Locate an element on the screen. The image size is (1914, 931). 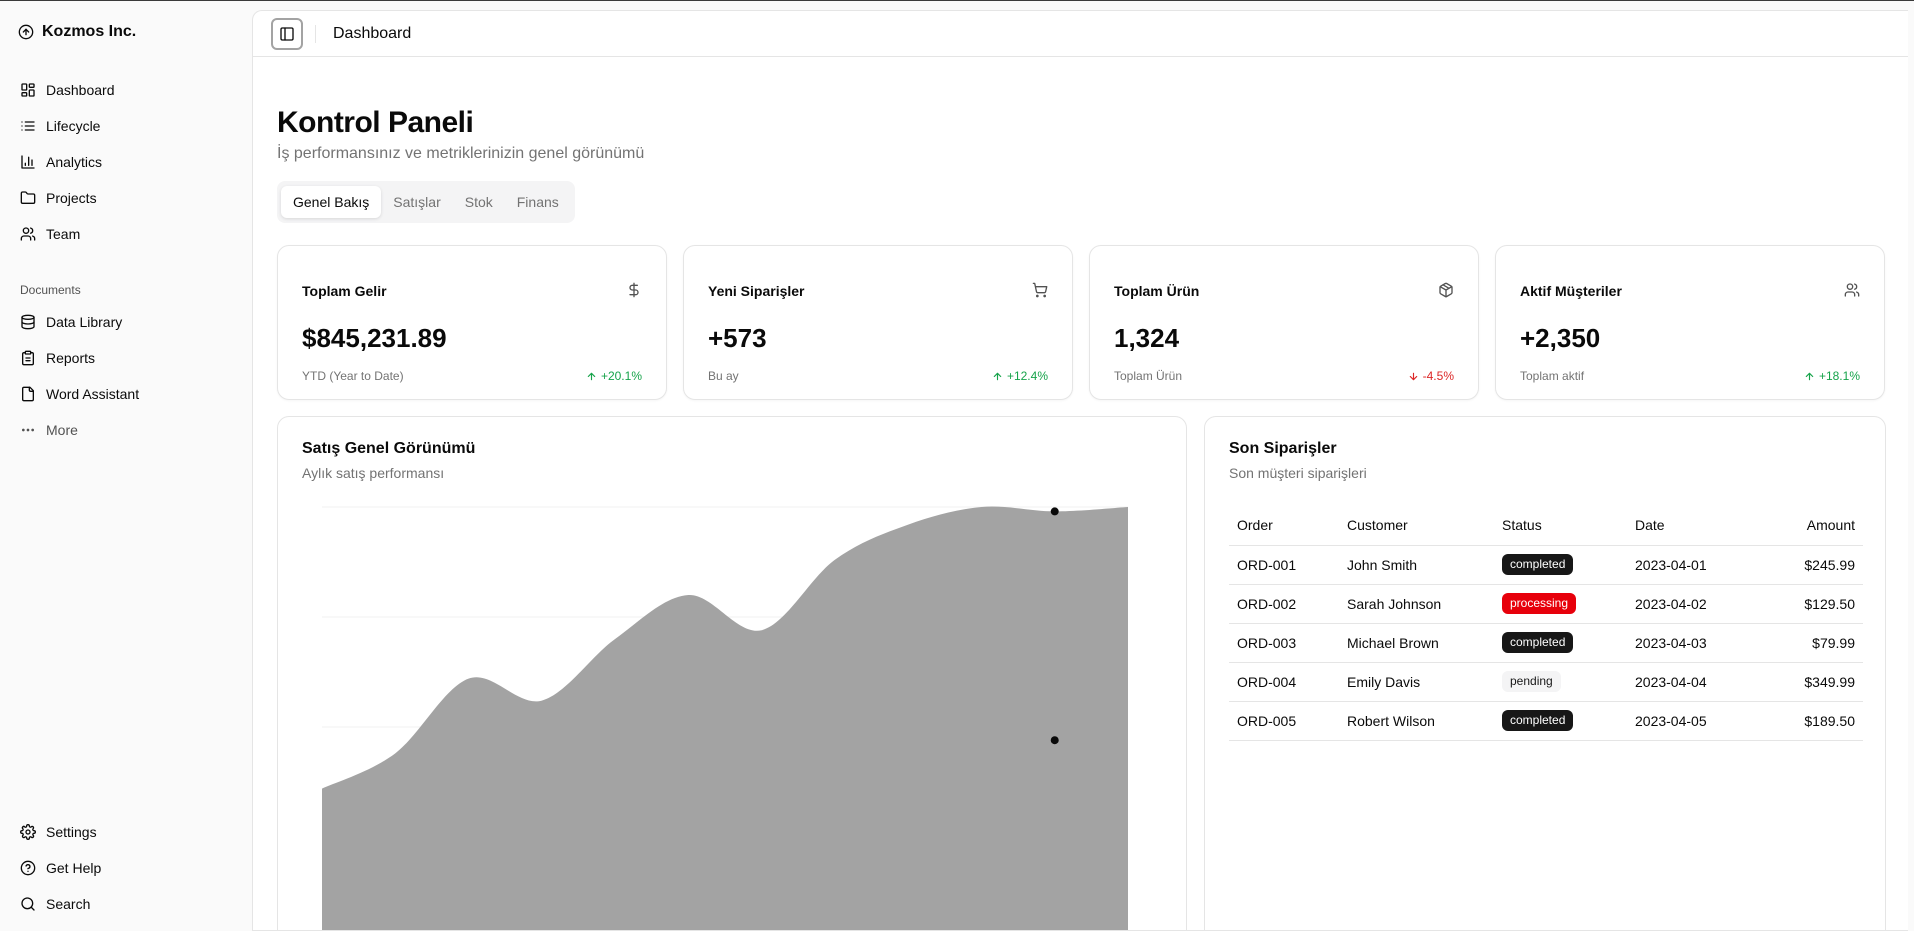
window-top-border is located at coordinates (957, 0).